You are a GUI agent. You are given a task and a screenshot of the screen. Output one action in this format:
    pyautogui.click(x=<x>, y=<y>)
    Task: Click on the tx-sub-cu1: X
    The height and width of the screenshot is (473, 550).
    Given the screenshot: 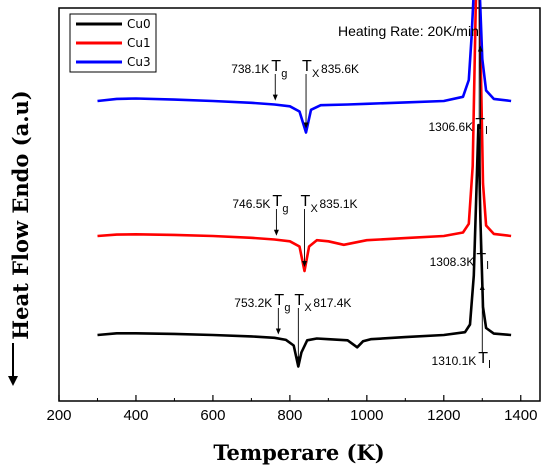 What is the action you would take?
    pyautogui.click(x=315, y=209)
    